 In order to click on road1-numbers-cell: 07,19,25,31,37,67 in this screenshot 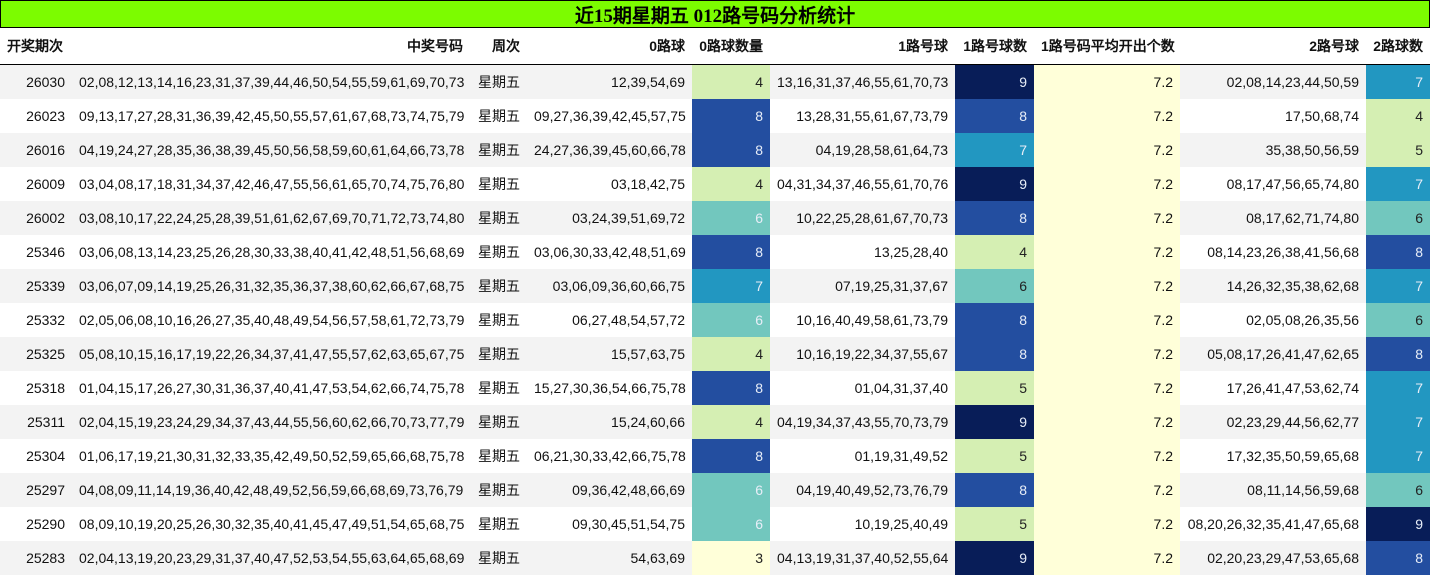, I will do `click(862, 286)`.